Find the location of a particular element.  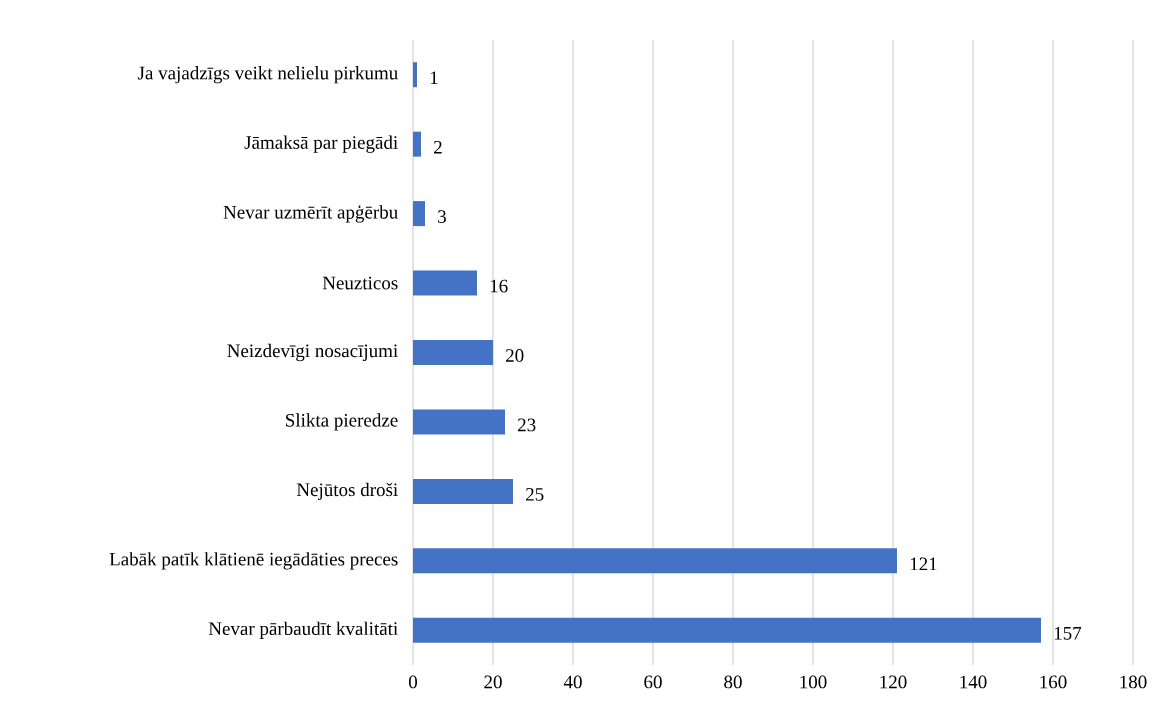

x-tick-label: 0 is located at coordinates (413, 682).